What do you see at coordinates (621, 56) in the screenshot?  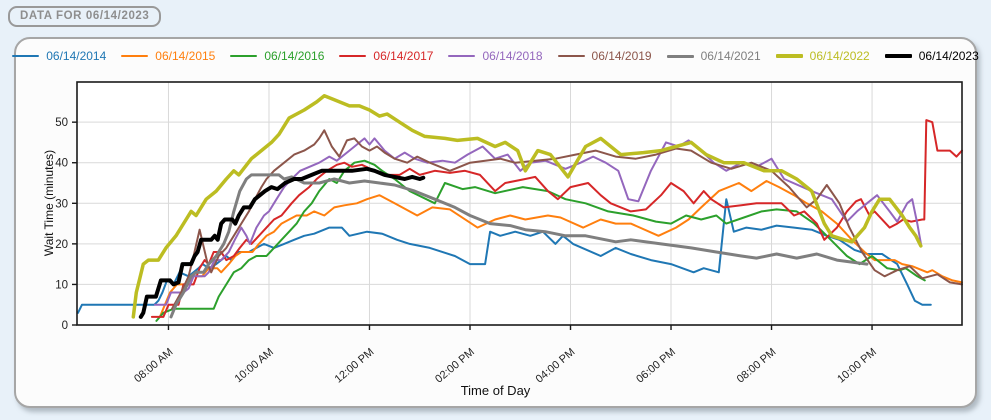 I see `legend-label: 06/14/2019` at bounding box center [621, 56].